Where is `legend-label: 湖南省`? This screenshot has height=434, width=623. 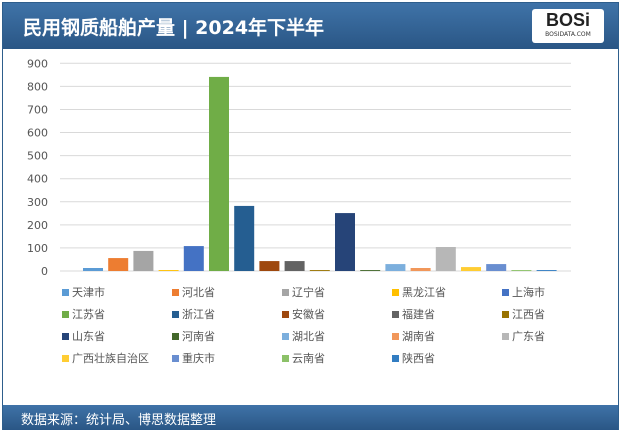
legend-label: 湖南省 is located at coordinates (418, 336).